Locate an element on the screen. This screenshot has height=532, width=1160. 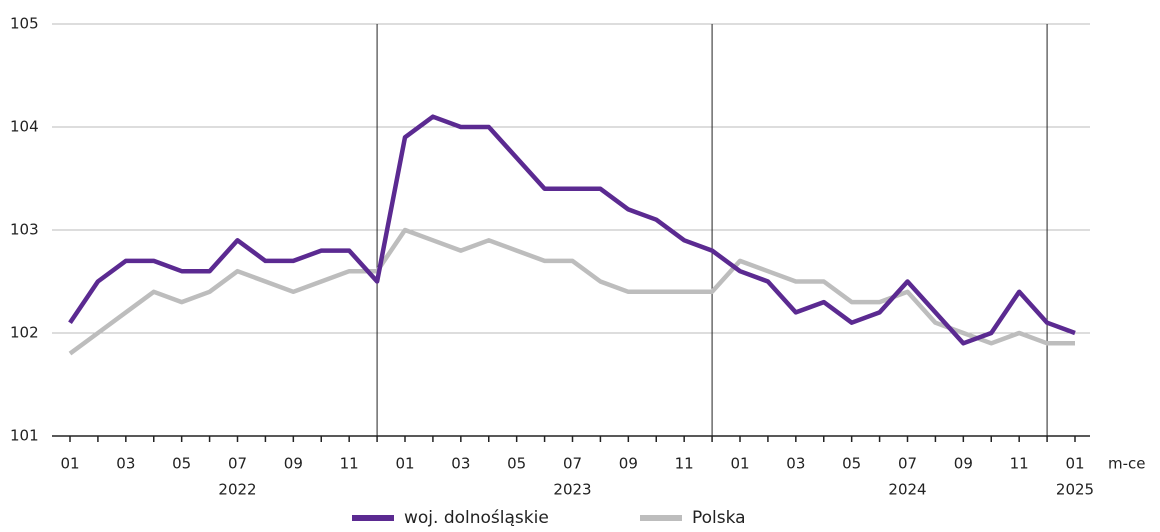
y-tick-label: 101 is located at coordinates (24, 436).